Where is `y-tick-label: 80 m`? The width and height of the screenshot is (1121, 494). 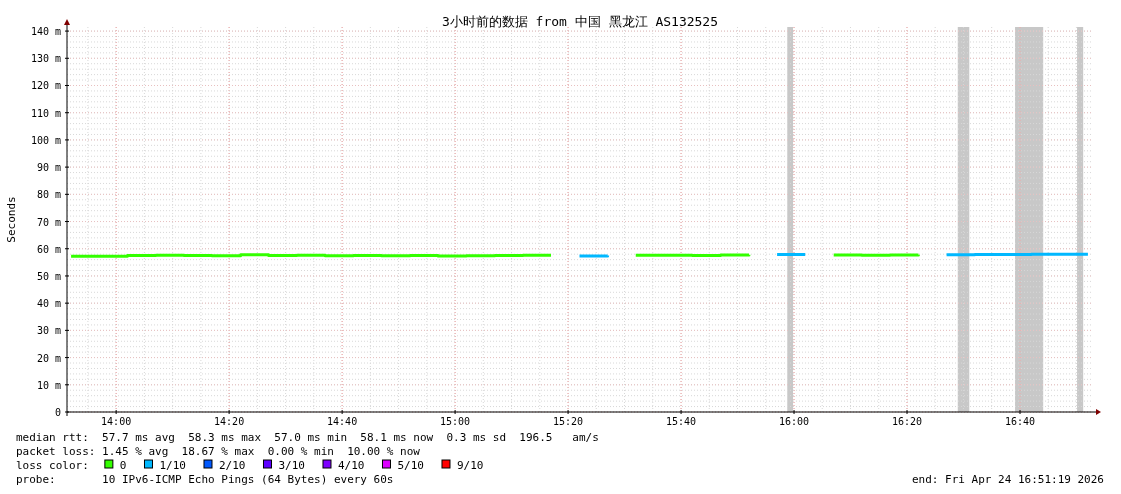 y-tick-label: 80 m is located at coordinates (48, 195).